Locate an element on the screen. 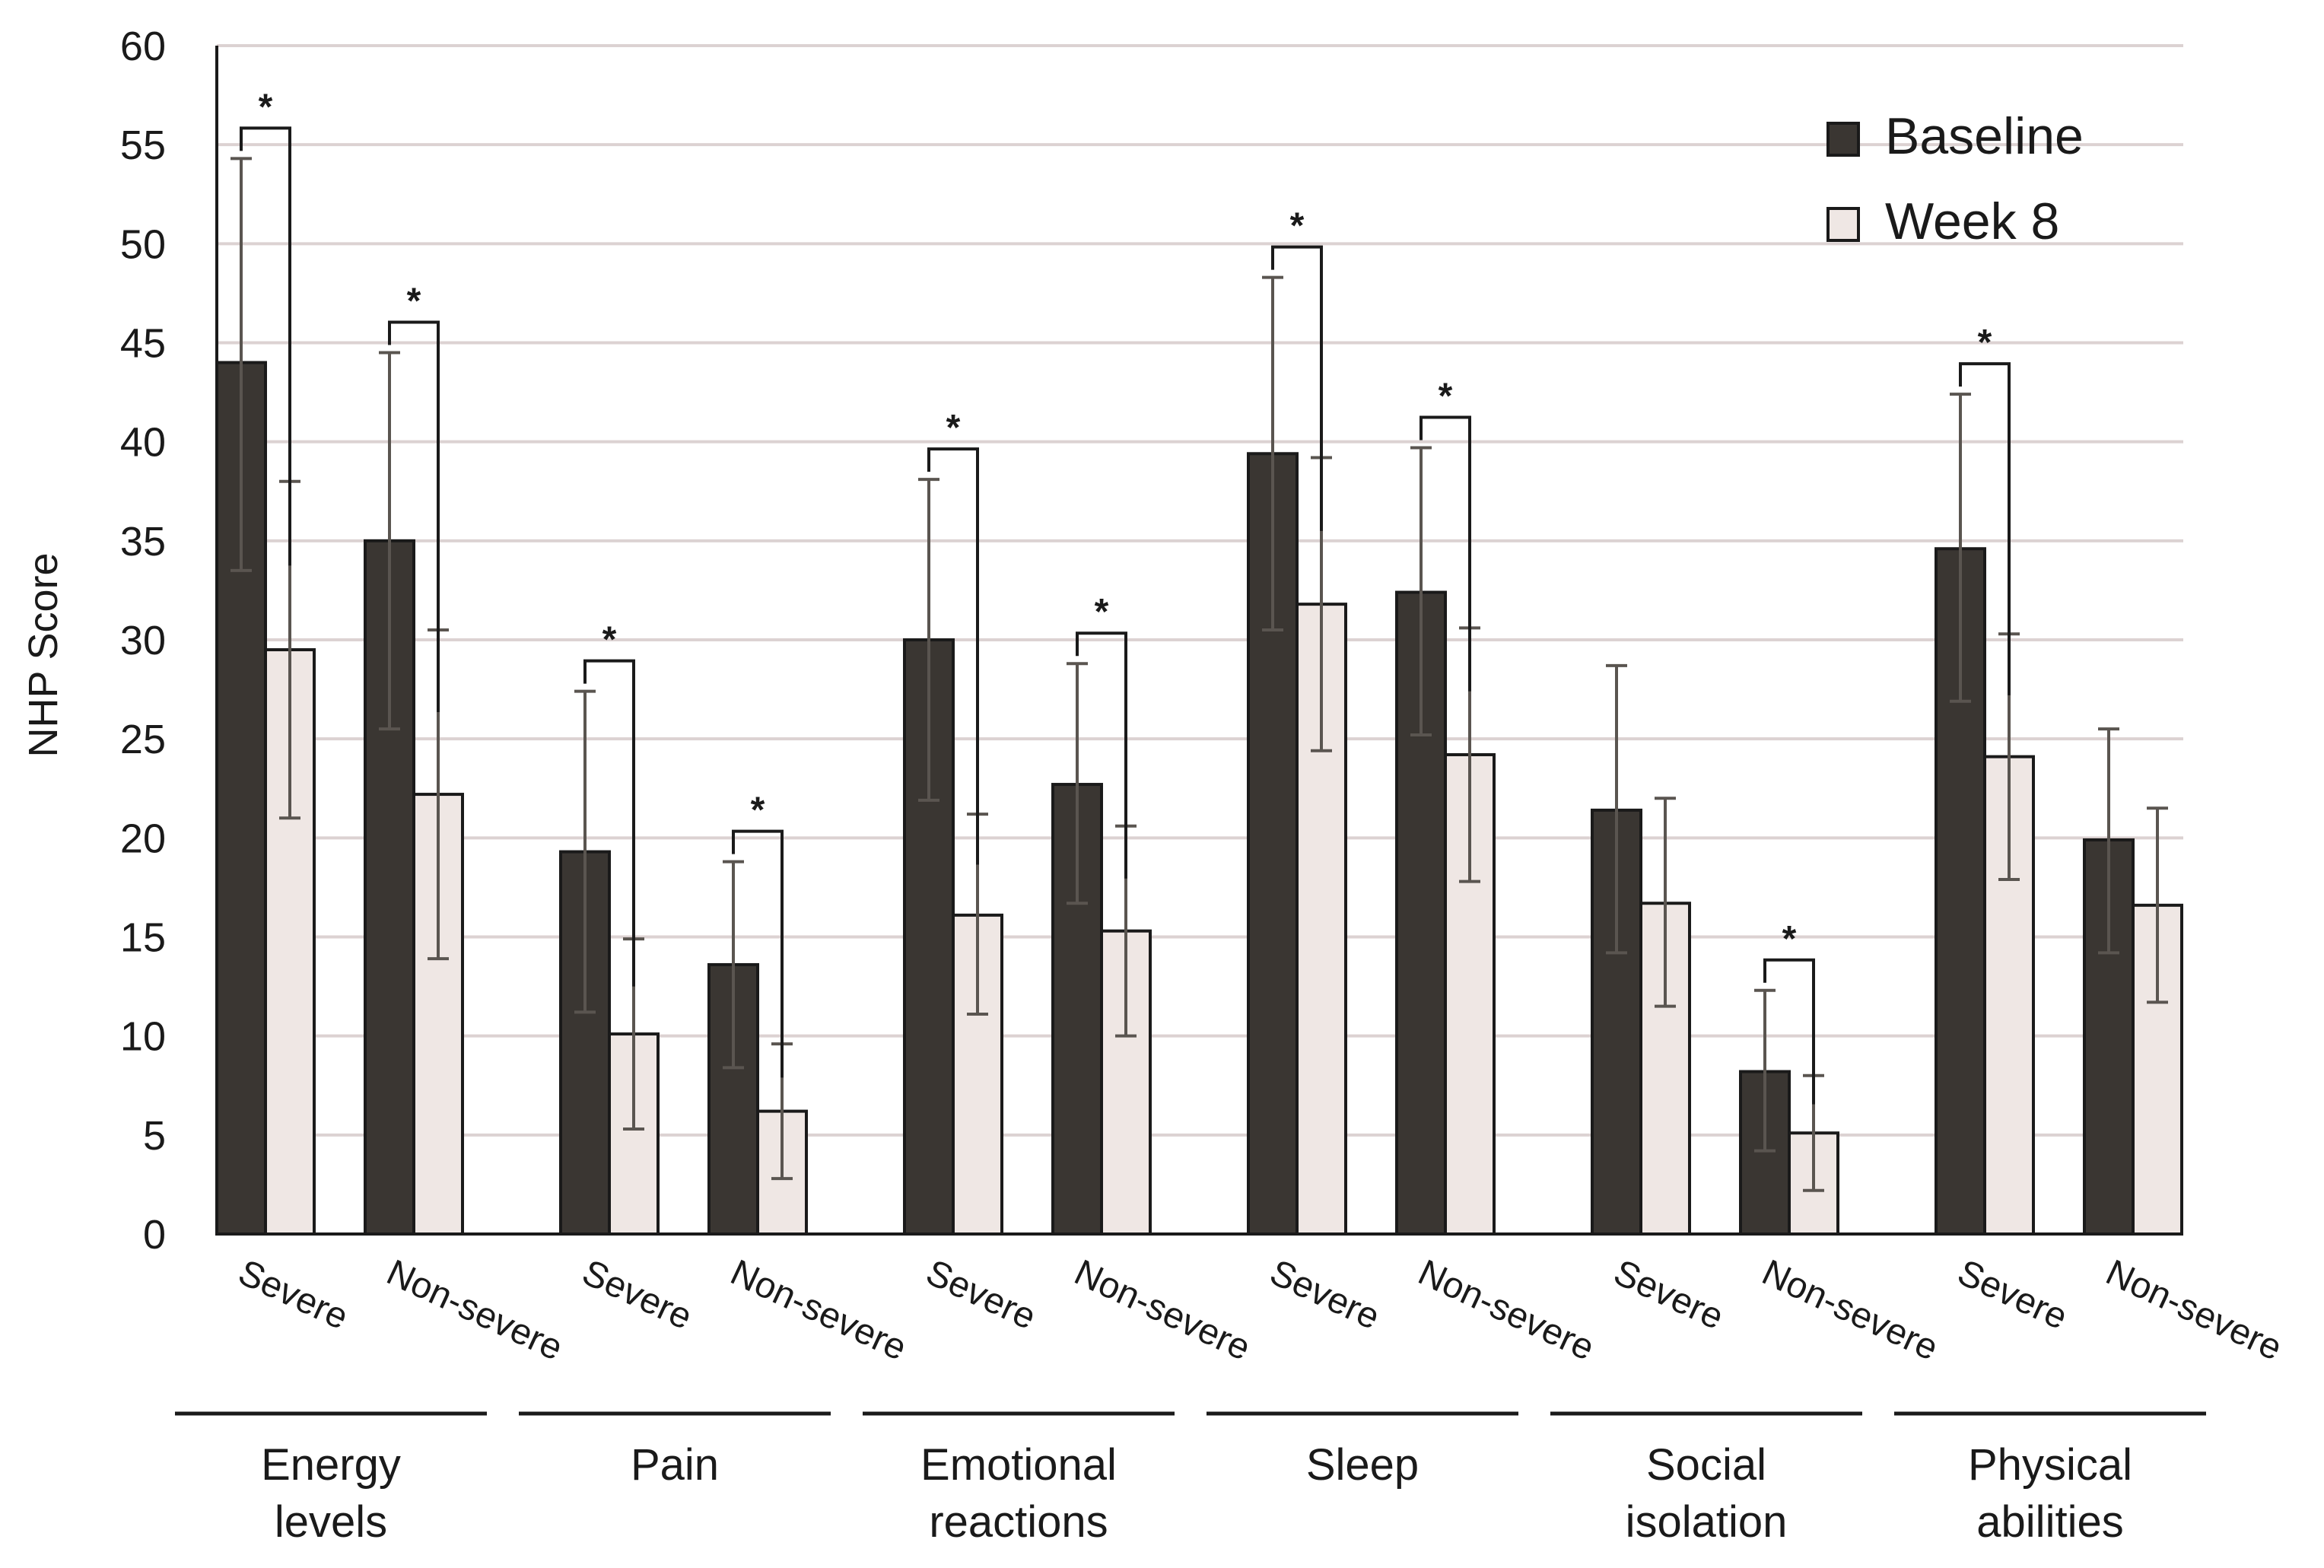 The height and width of the screenshot is (1568, 2324). y-tick-label: 10 is located at coordinates (143, 1037).